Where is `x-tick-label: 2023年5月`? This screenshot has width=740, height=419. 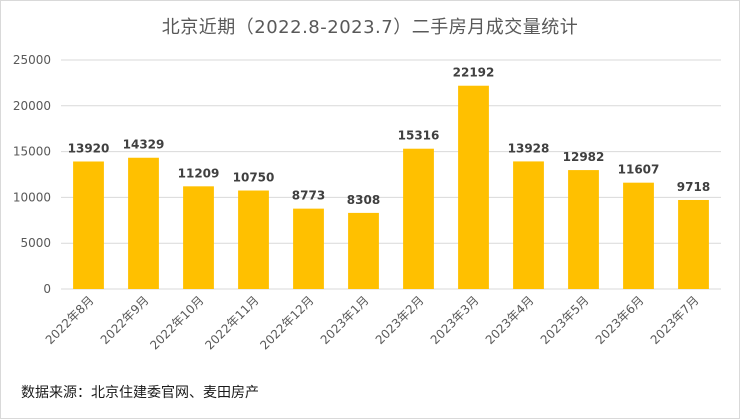
x-tick-label: 2023年5月 is located at coordinates (565, 320).